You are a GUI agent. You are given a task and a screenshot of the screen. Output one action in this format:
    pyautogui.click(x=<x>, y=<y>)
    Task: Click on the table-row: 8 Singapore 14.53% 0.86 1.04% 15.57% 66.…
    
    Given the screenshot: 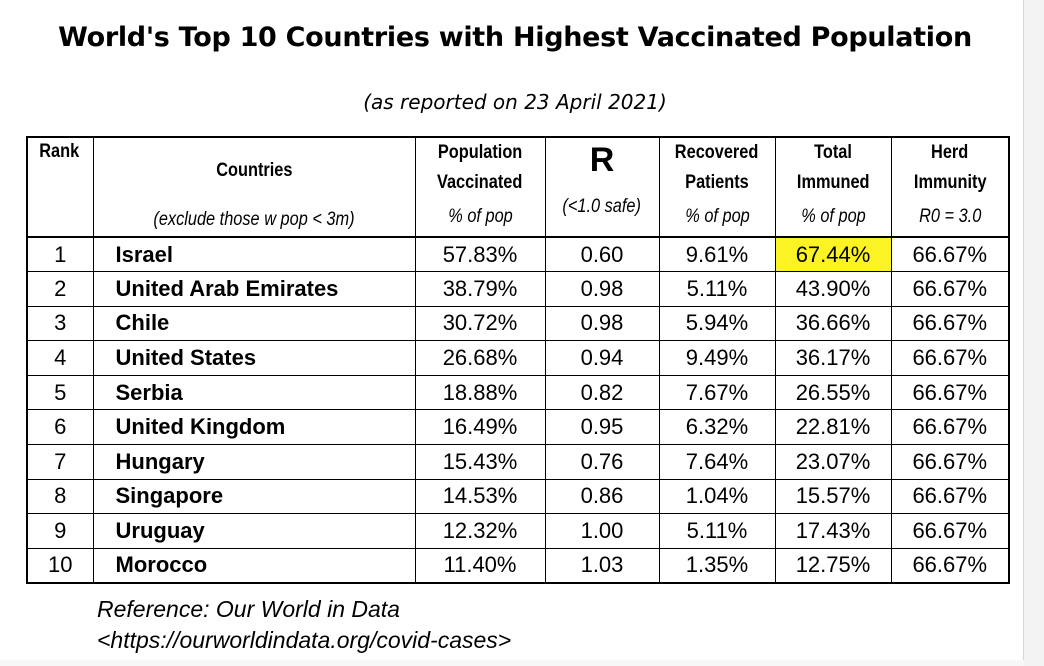 What is the action you would take?
    pyautogui.click(x=518, y=496)
    